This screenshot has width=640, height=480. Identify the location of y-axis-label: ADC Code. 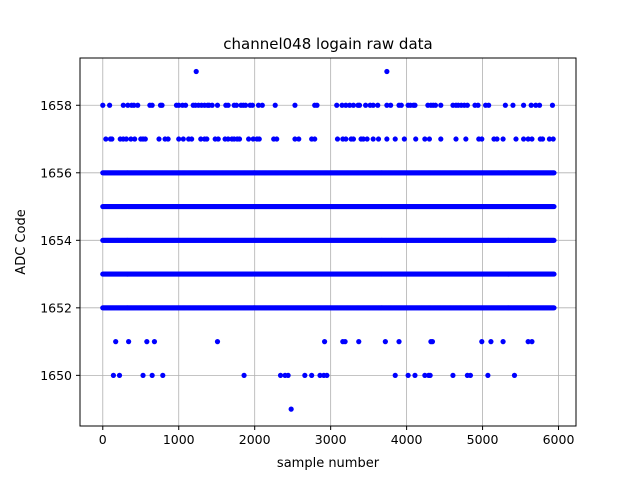
(21, 241).